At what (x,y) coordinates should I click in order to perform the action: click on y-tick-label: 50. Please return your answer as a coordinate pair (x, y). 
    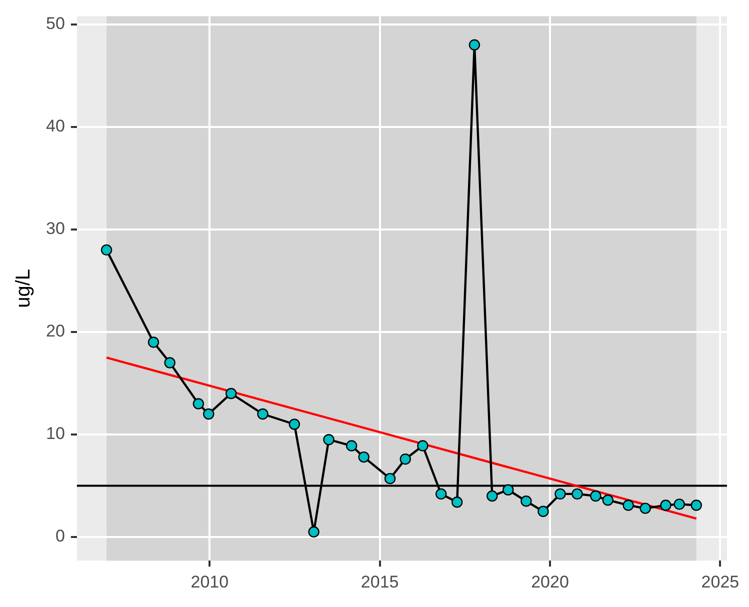
    Looking at the image, I should click on (55, 24).